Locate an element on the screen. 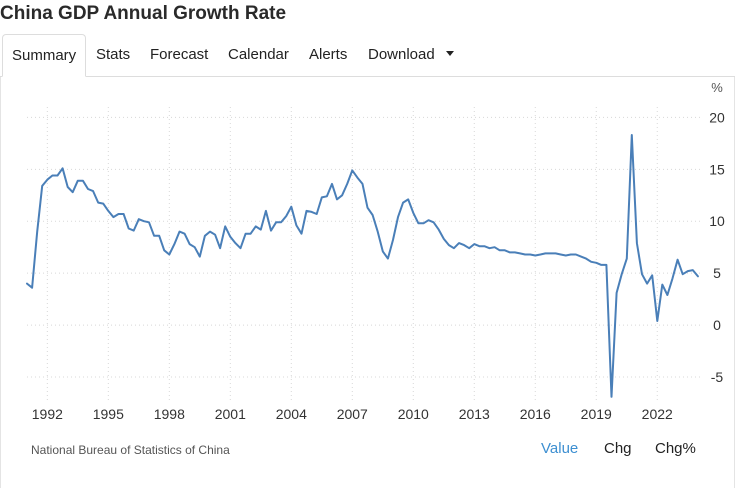  source-label: National Bureau of Statistics of China is located at coordinates (130, 450).